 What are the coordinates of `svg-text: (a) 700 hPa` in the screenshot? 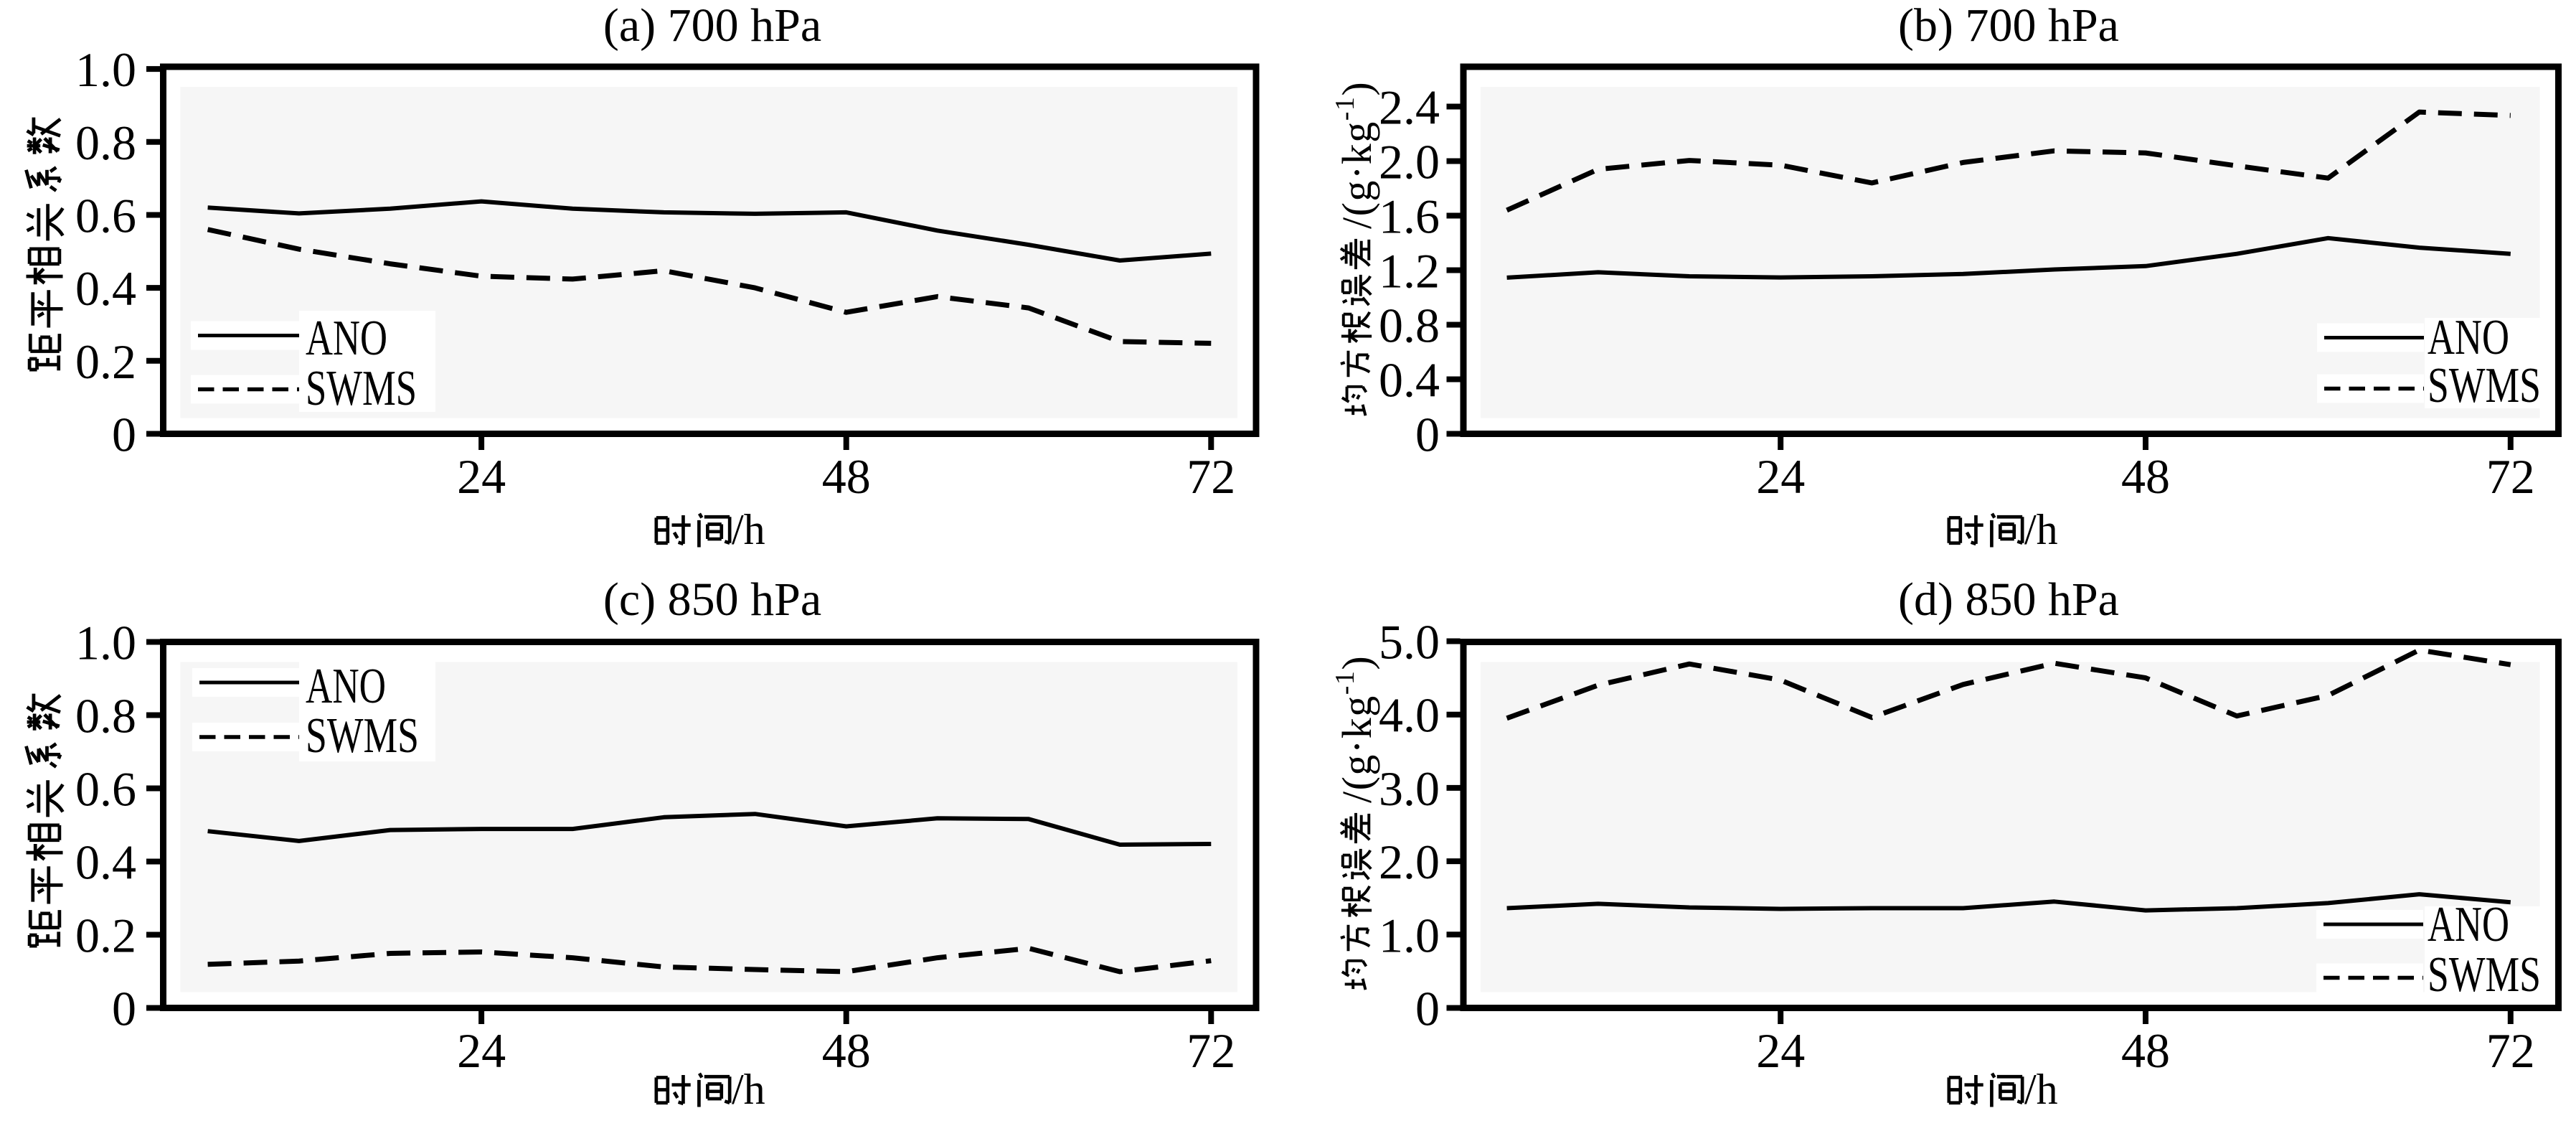 It's located at (712, 26).